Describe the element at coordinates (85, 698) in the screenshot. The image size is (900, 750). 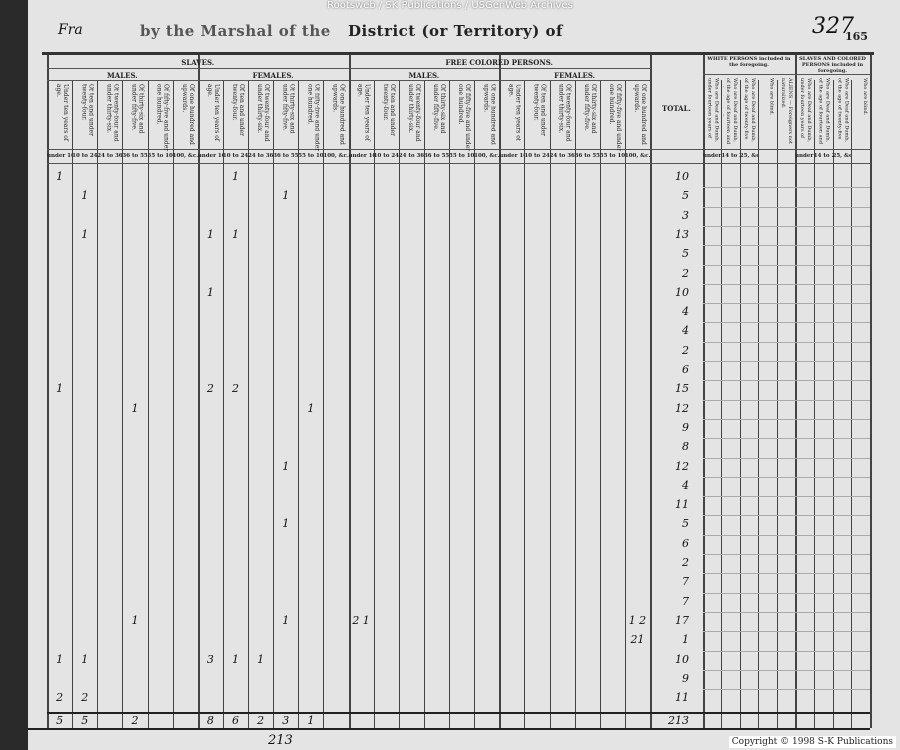
I see `tally-mark: 2` at that location.